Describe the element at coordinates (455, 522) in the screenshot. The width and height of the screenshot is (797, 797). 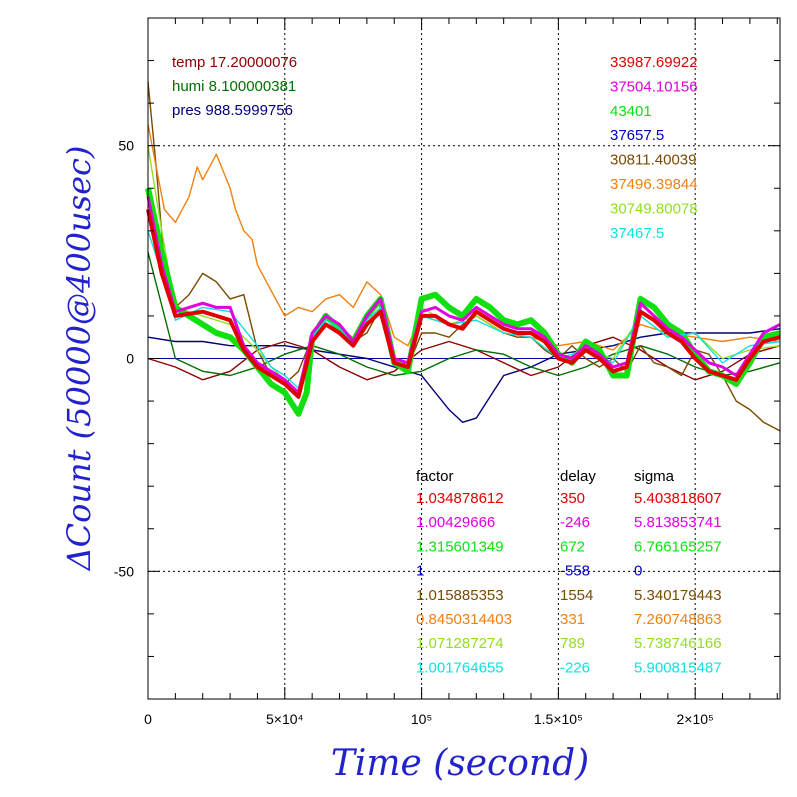
I see `table-cell-factor: 1.00429666` at that location.